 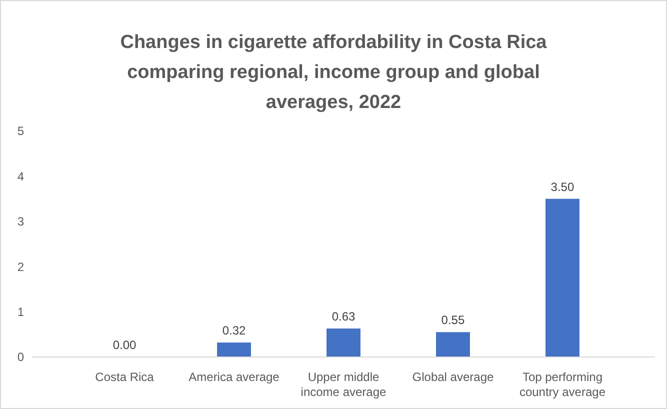 I want to click on data-label: 3.50, so click(x=562, y=187).